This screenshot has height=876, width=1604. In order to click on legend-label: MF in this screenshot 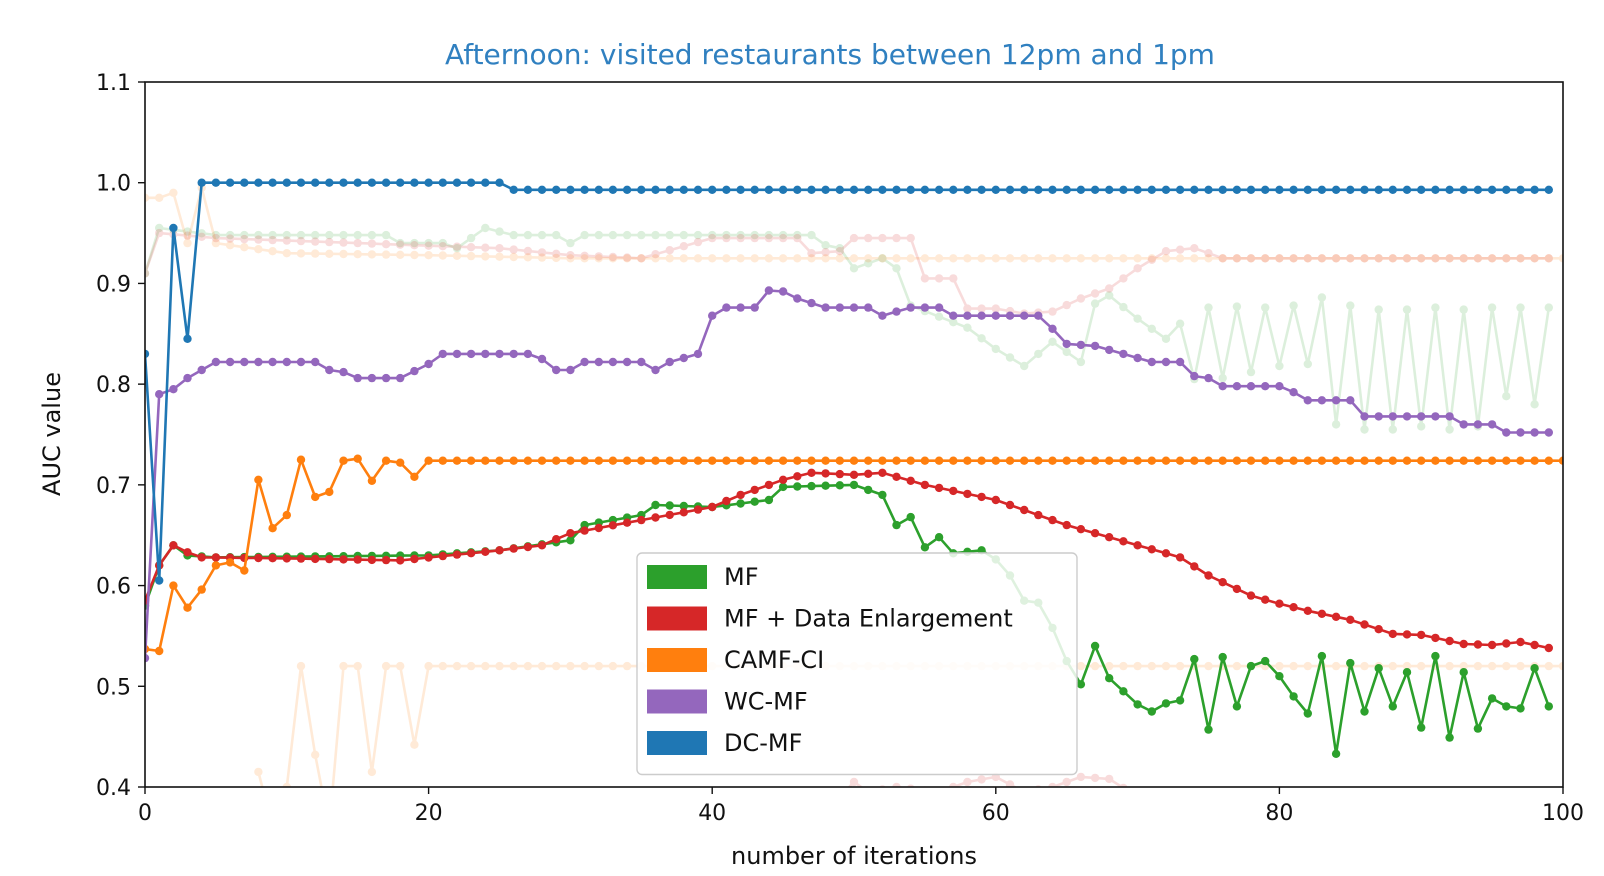, I will do `click(741, 577)`.